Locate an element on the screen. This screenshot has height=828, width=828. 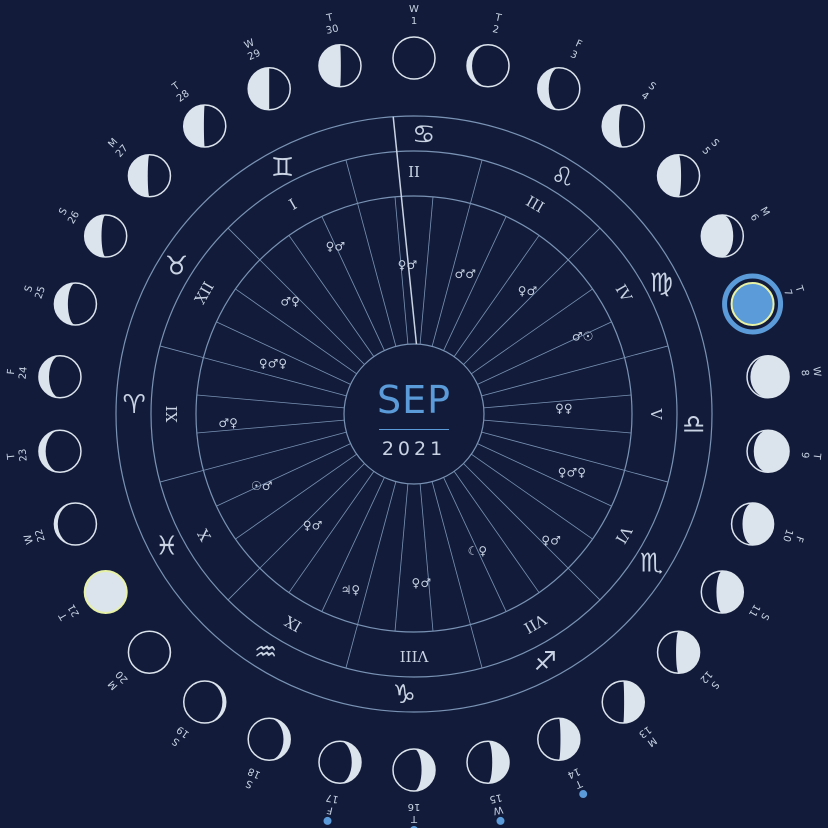
day-number-label: 29 is located at coordinates (254, 55).